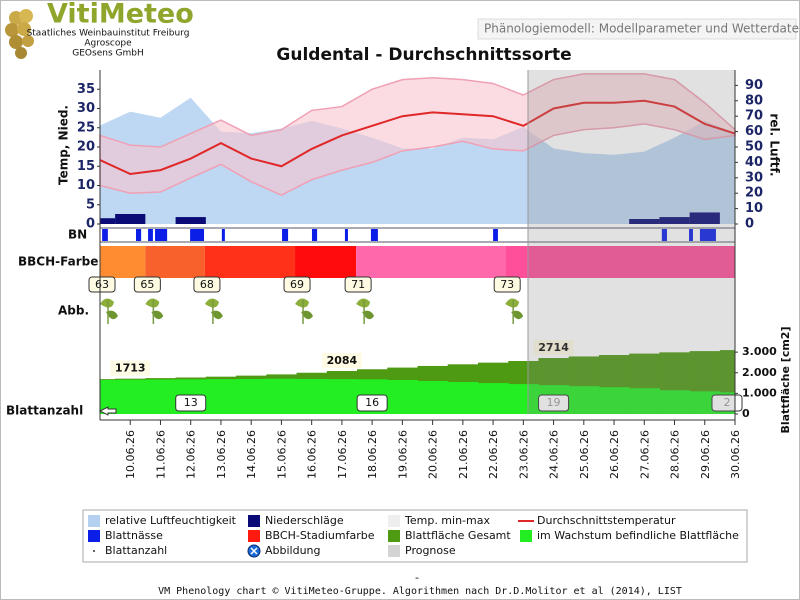 Image resolution: width=800 pixels, height=600 pixels. I want to click on x-tick-label: 15.06.26, so click(281, 454).